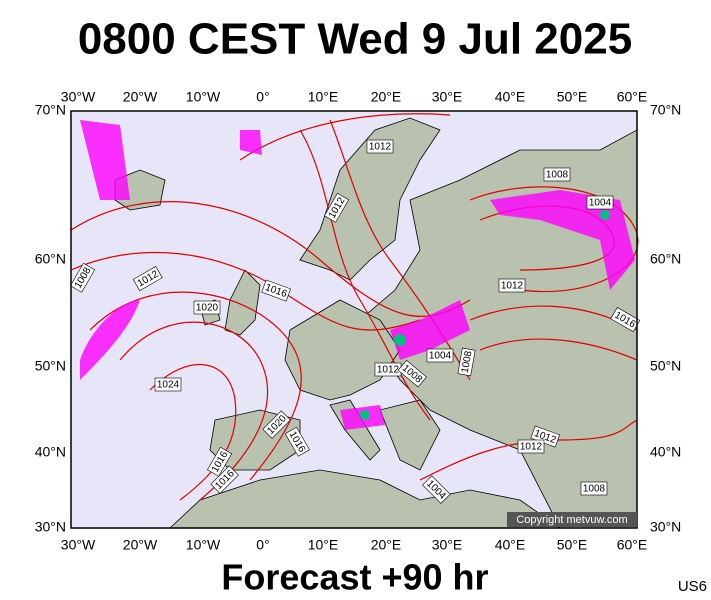 The image size is (711, 600). What do you see at coordinates (50, 452) in the screenshot?
I see `lat-label-left: 40°N` at bounding box center [50, 452].